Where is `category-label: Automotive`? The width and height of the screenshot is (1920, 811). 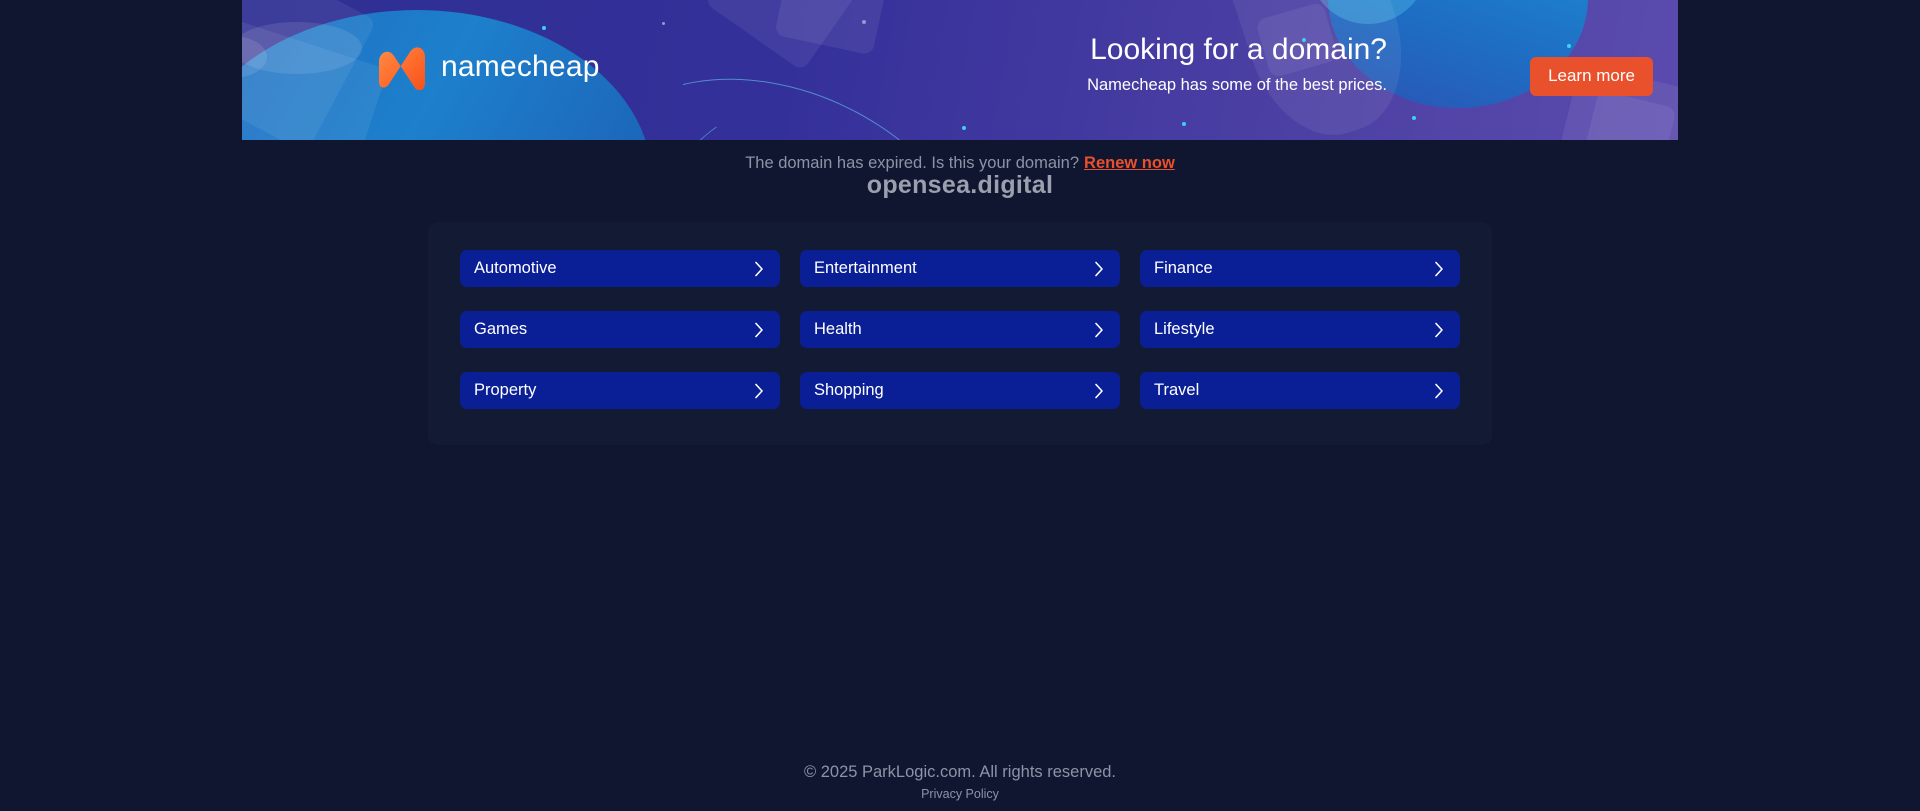
category-label: Automotive is located at coordinates (515, 268).